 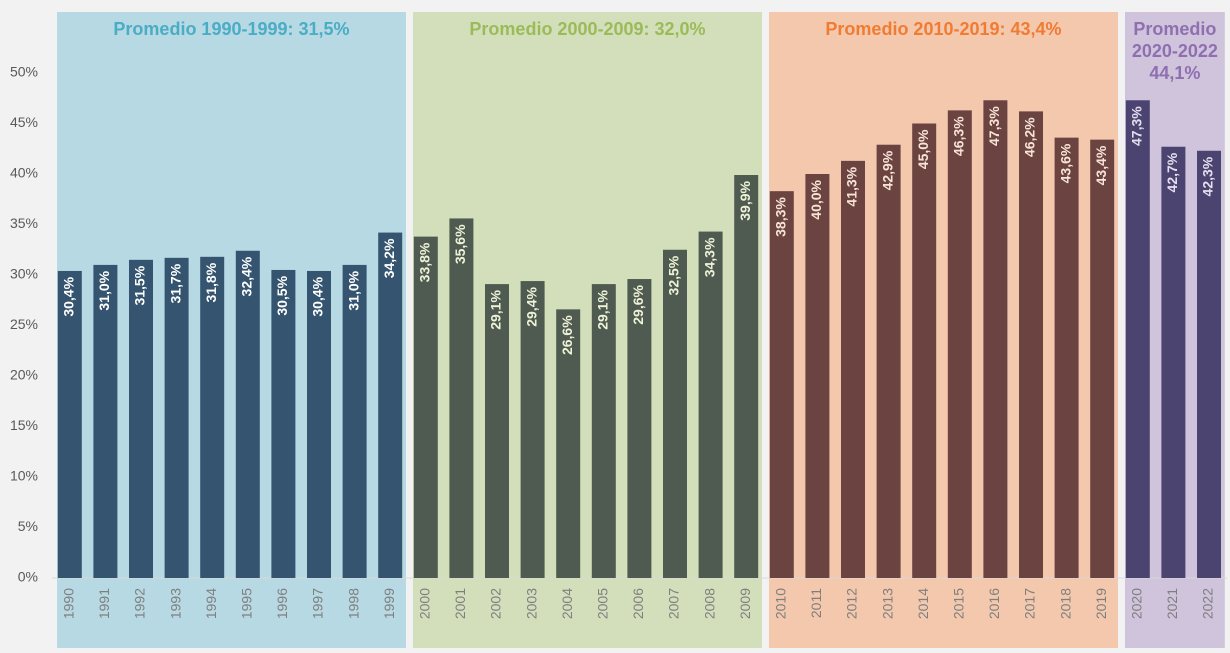 What do you see at coordinates (175, 283) in the screenshot?
I see `value-label: 31,7%` at bounding box center [175, 283].